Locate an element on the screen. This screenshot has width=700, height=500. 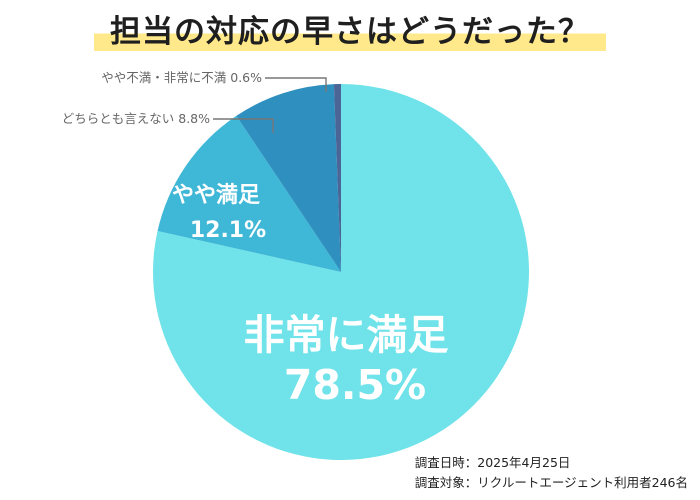
survey-target: 調査対象：リクルートエージェント利用者246名 is located at coordinates (551, 483).